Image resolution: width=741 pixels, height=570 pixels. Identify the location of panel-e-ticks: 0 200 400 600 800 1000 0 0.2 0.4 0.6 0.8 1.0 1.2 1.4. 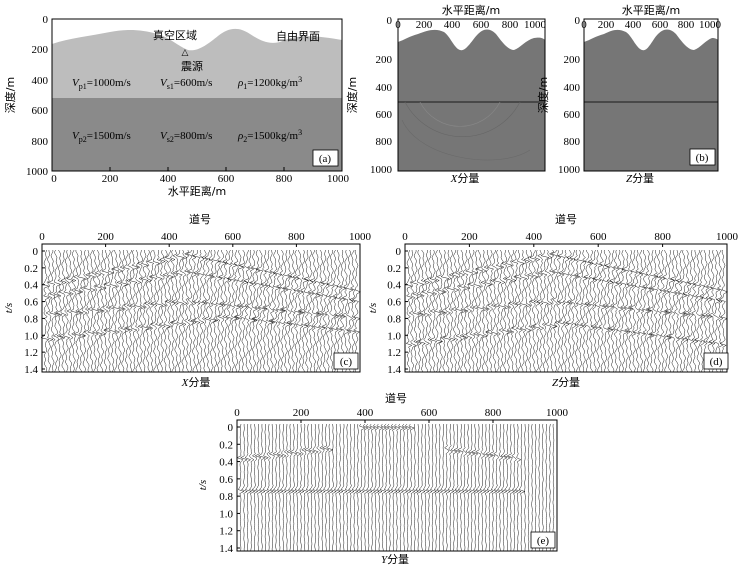
(393, 481).